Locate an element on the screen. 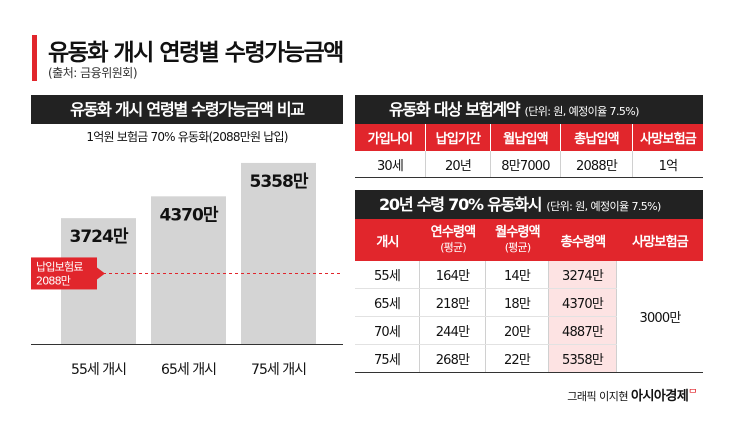  table2-cell: 268만 is located at coordinates (453, 358).